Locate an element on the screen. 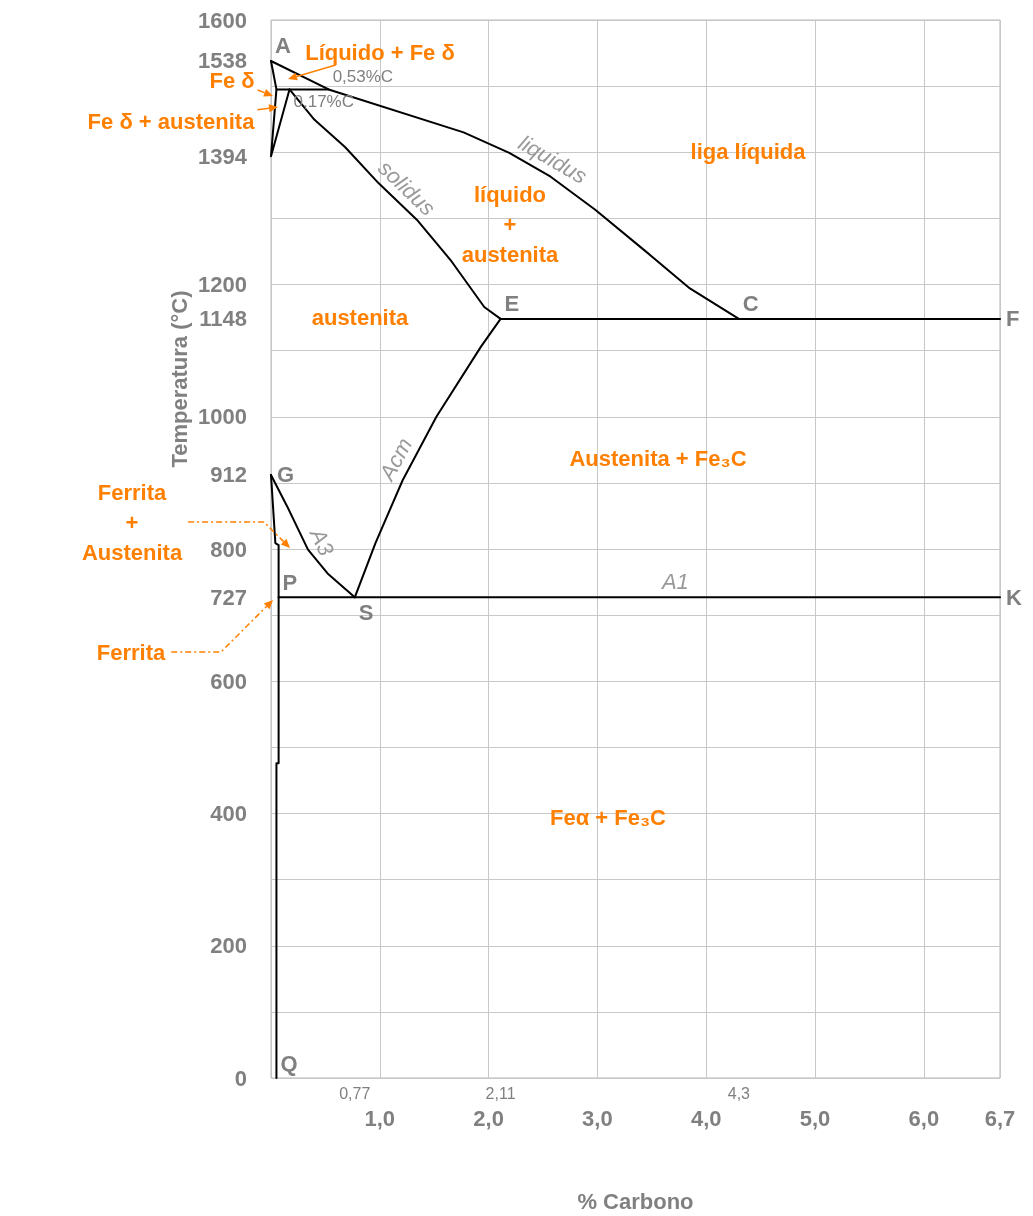 The width and height of the screenshot is (1033, 1216). y-tick-label: 400 is located at coordinates (228, 813).